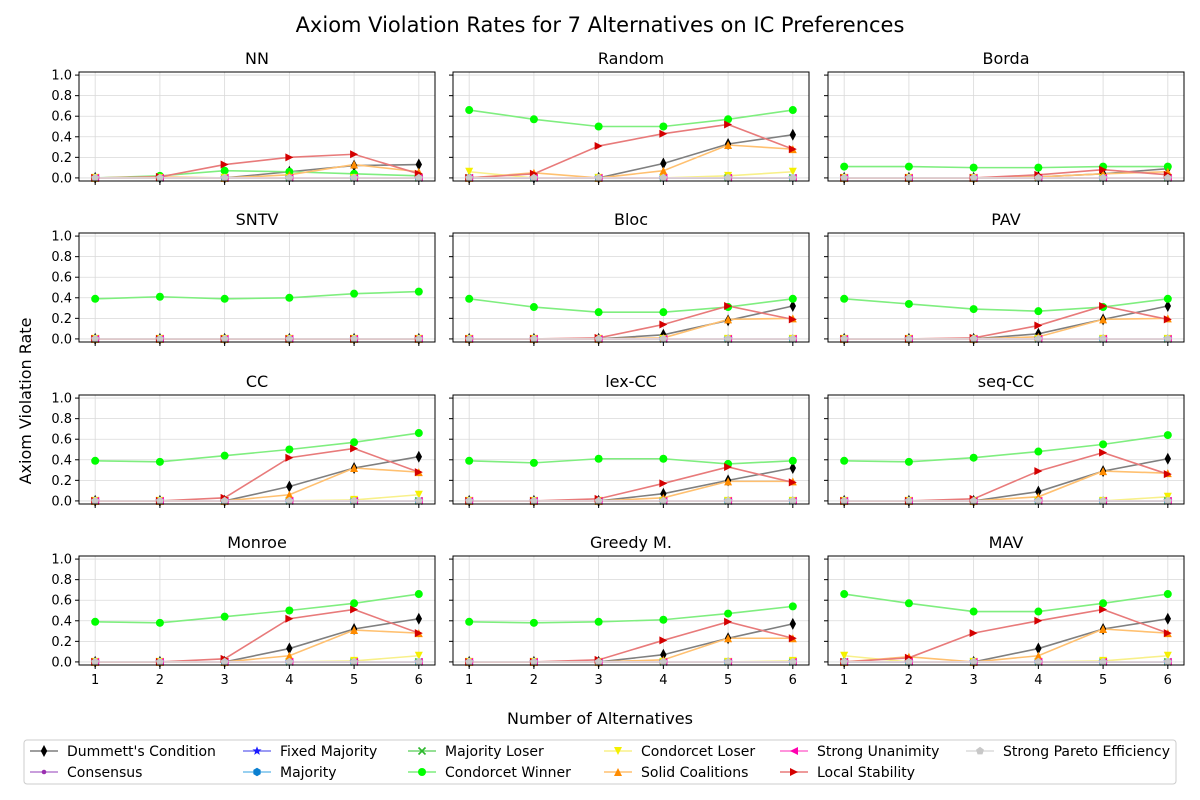  What do you see at coordinates (418, 655) in the screenshot?
I see `point-condorcet-loser` at bounding box center [418, 655].